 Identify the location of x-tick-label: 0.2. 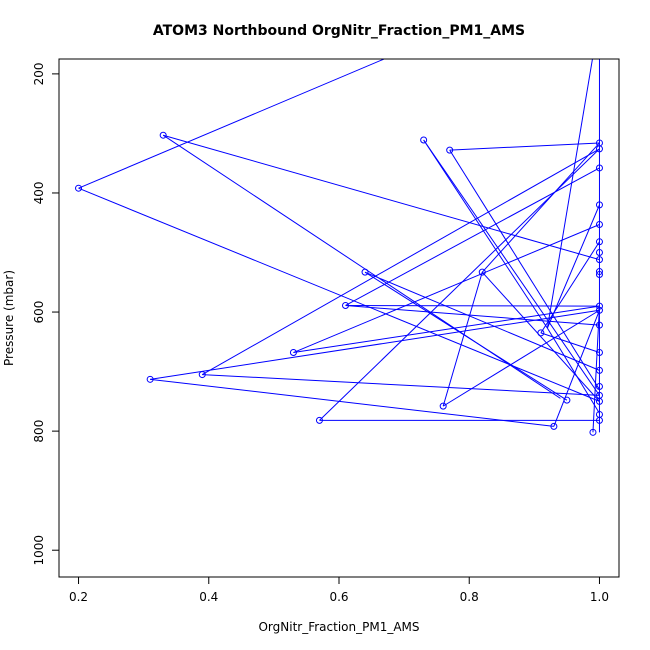
(78, 597).